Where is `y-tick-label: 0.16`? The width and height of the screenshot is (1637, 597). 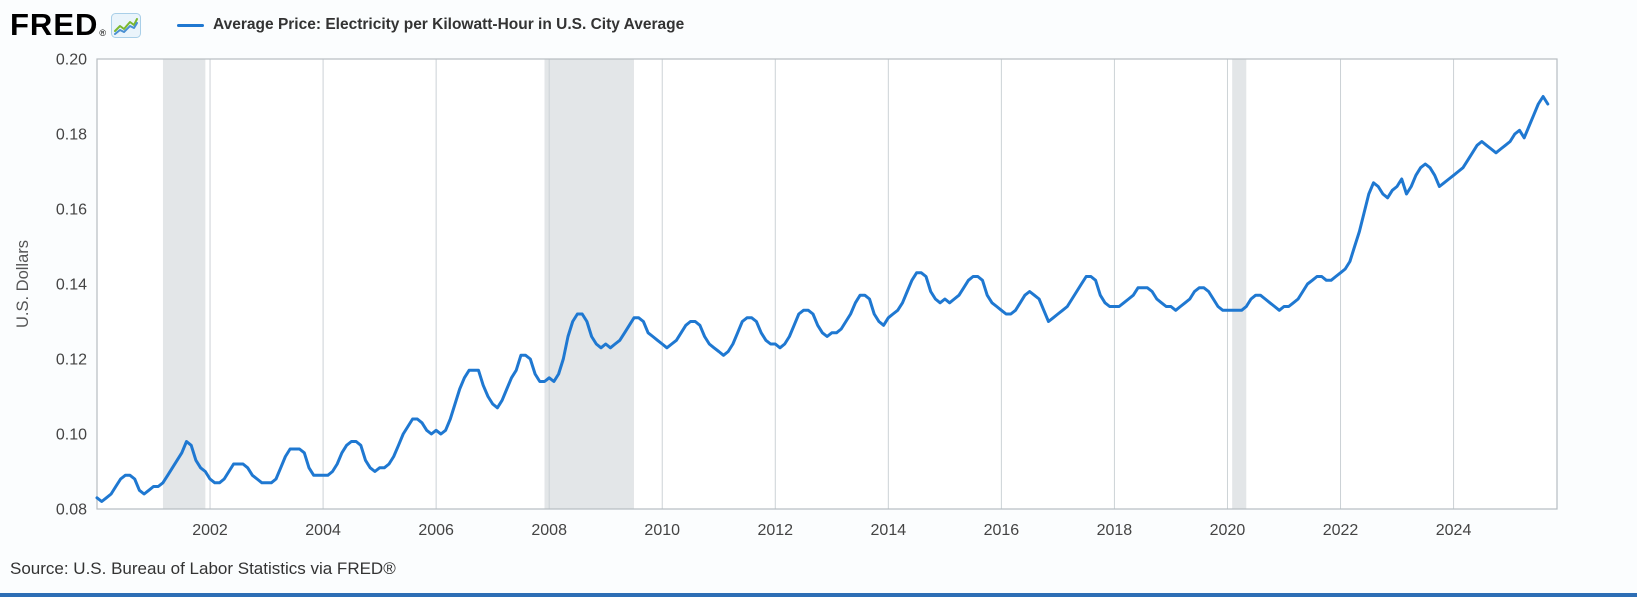
y-tick-label: 0.16 is located at coordinates (71, 210).